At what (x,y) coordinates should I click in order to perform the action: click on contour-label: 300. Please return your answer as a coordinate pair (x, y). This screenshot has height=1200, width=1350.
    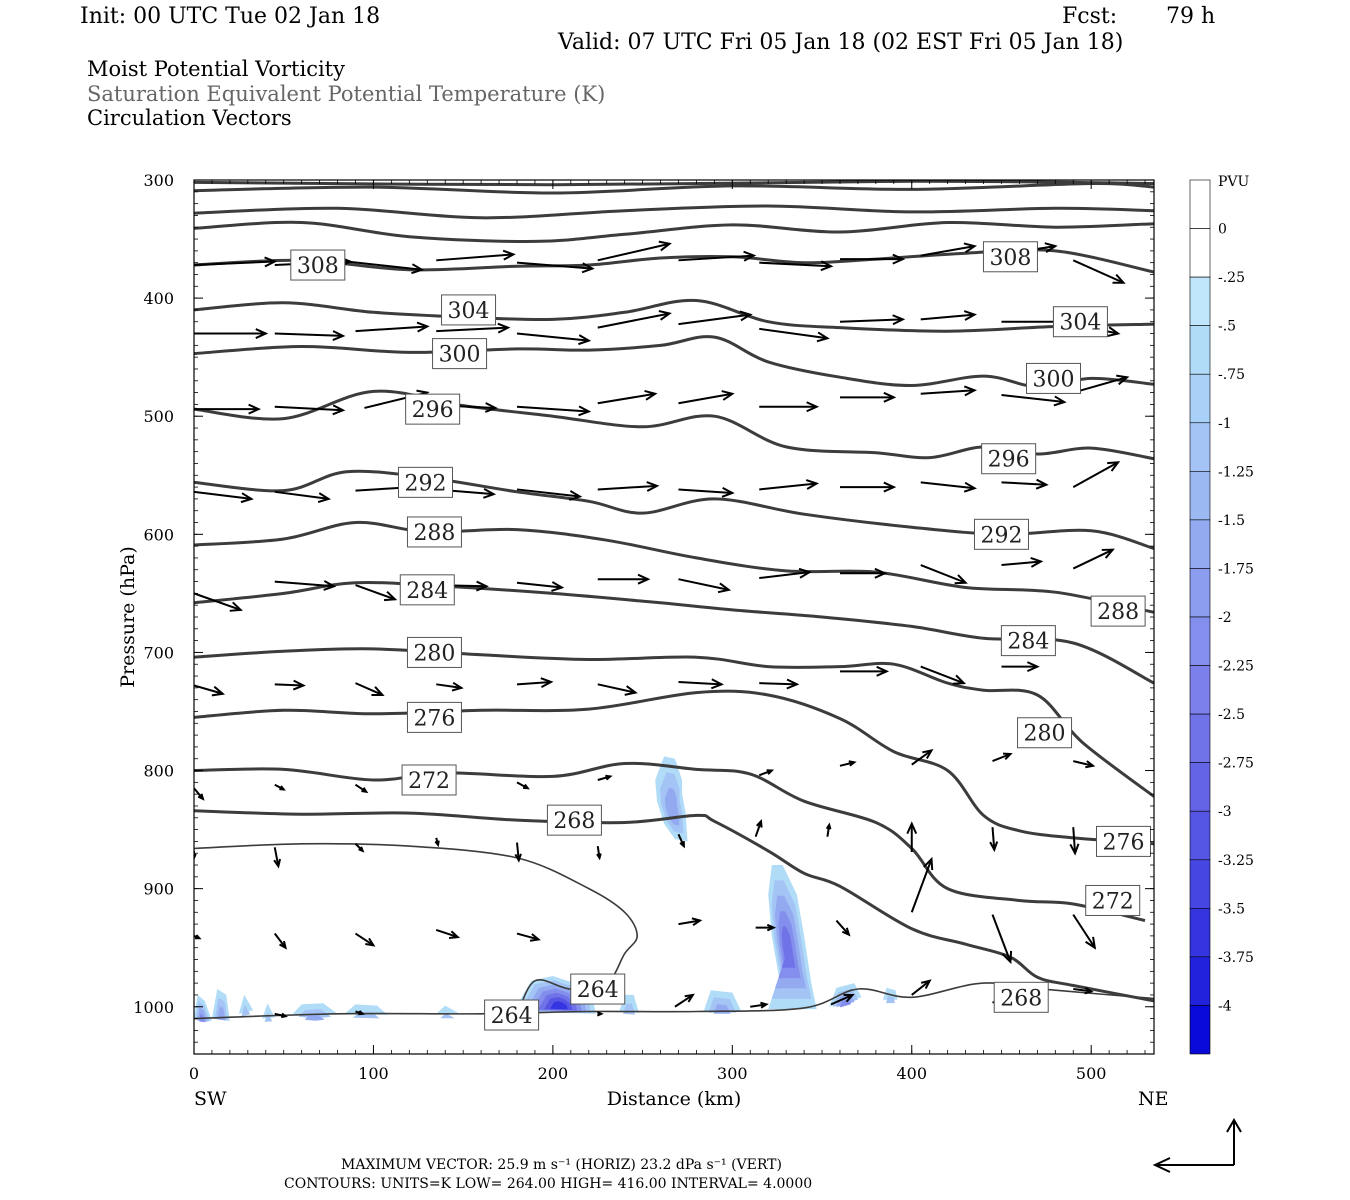
    Looking at the image, I should click on (1054, 379).